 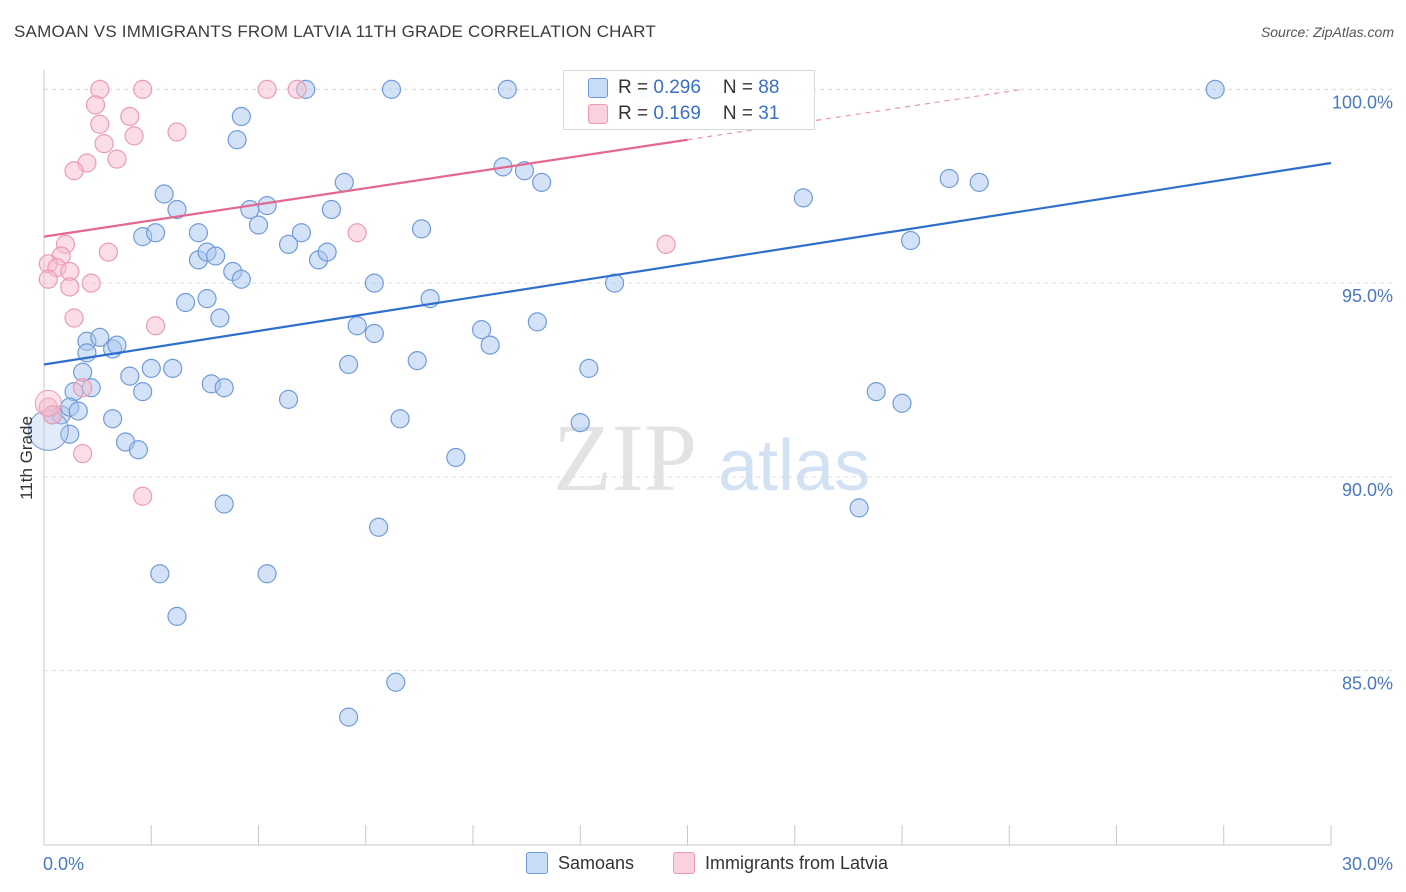 What do you see at coordinates (598, 114) in the screenshot?
I see `legend-swatch-pink` at bounding box center [598, 114].